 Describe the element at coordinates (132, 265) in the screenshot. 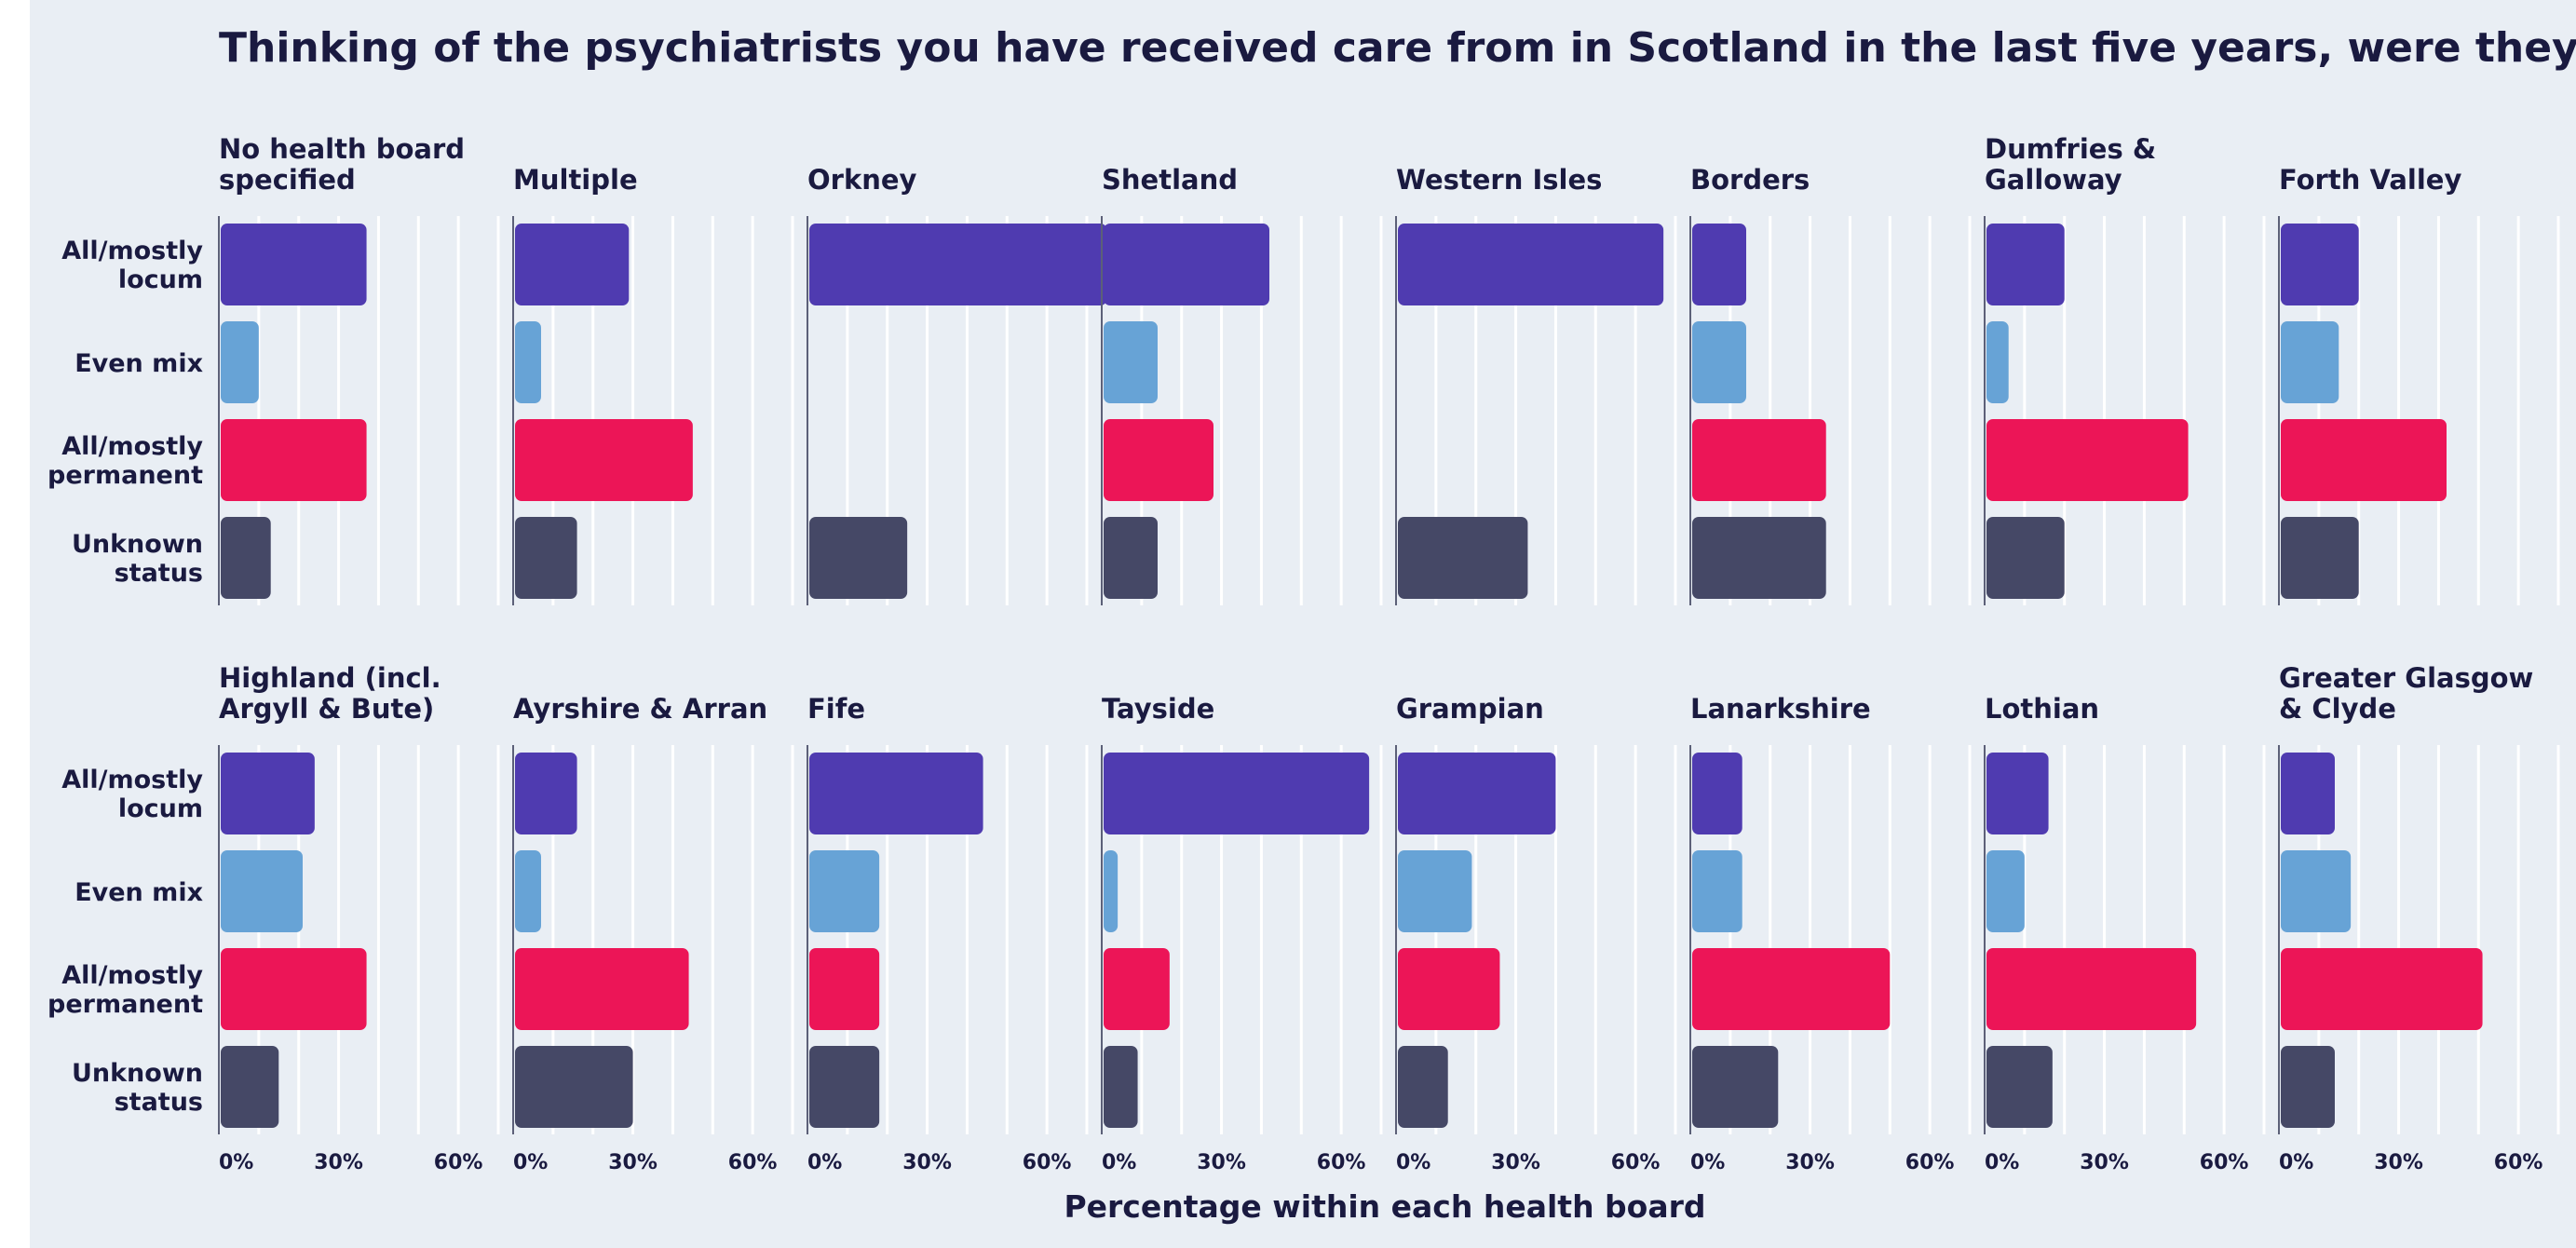

I see `y-category-label: All/mostly locum` at that location.